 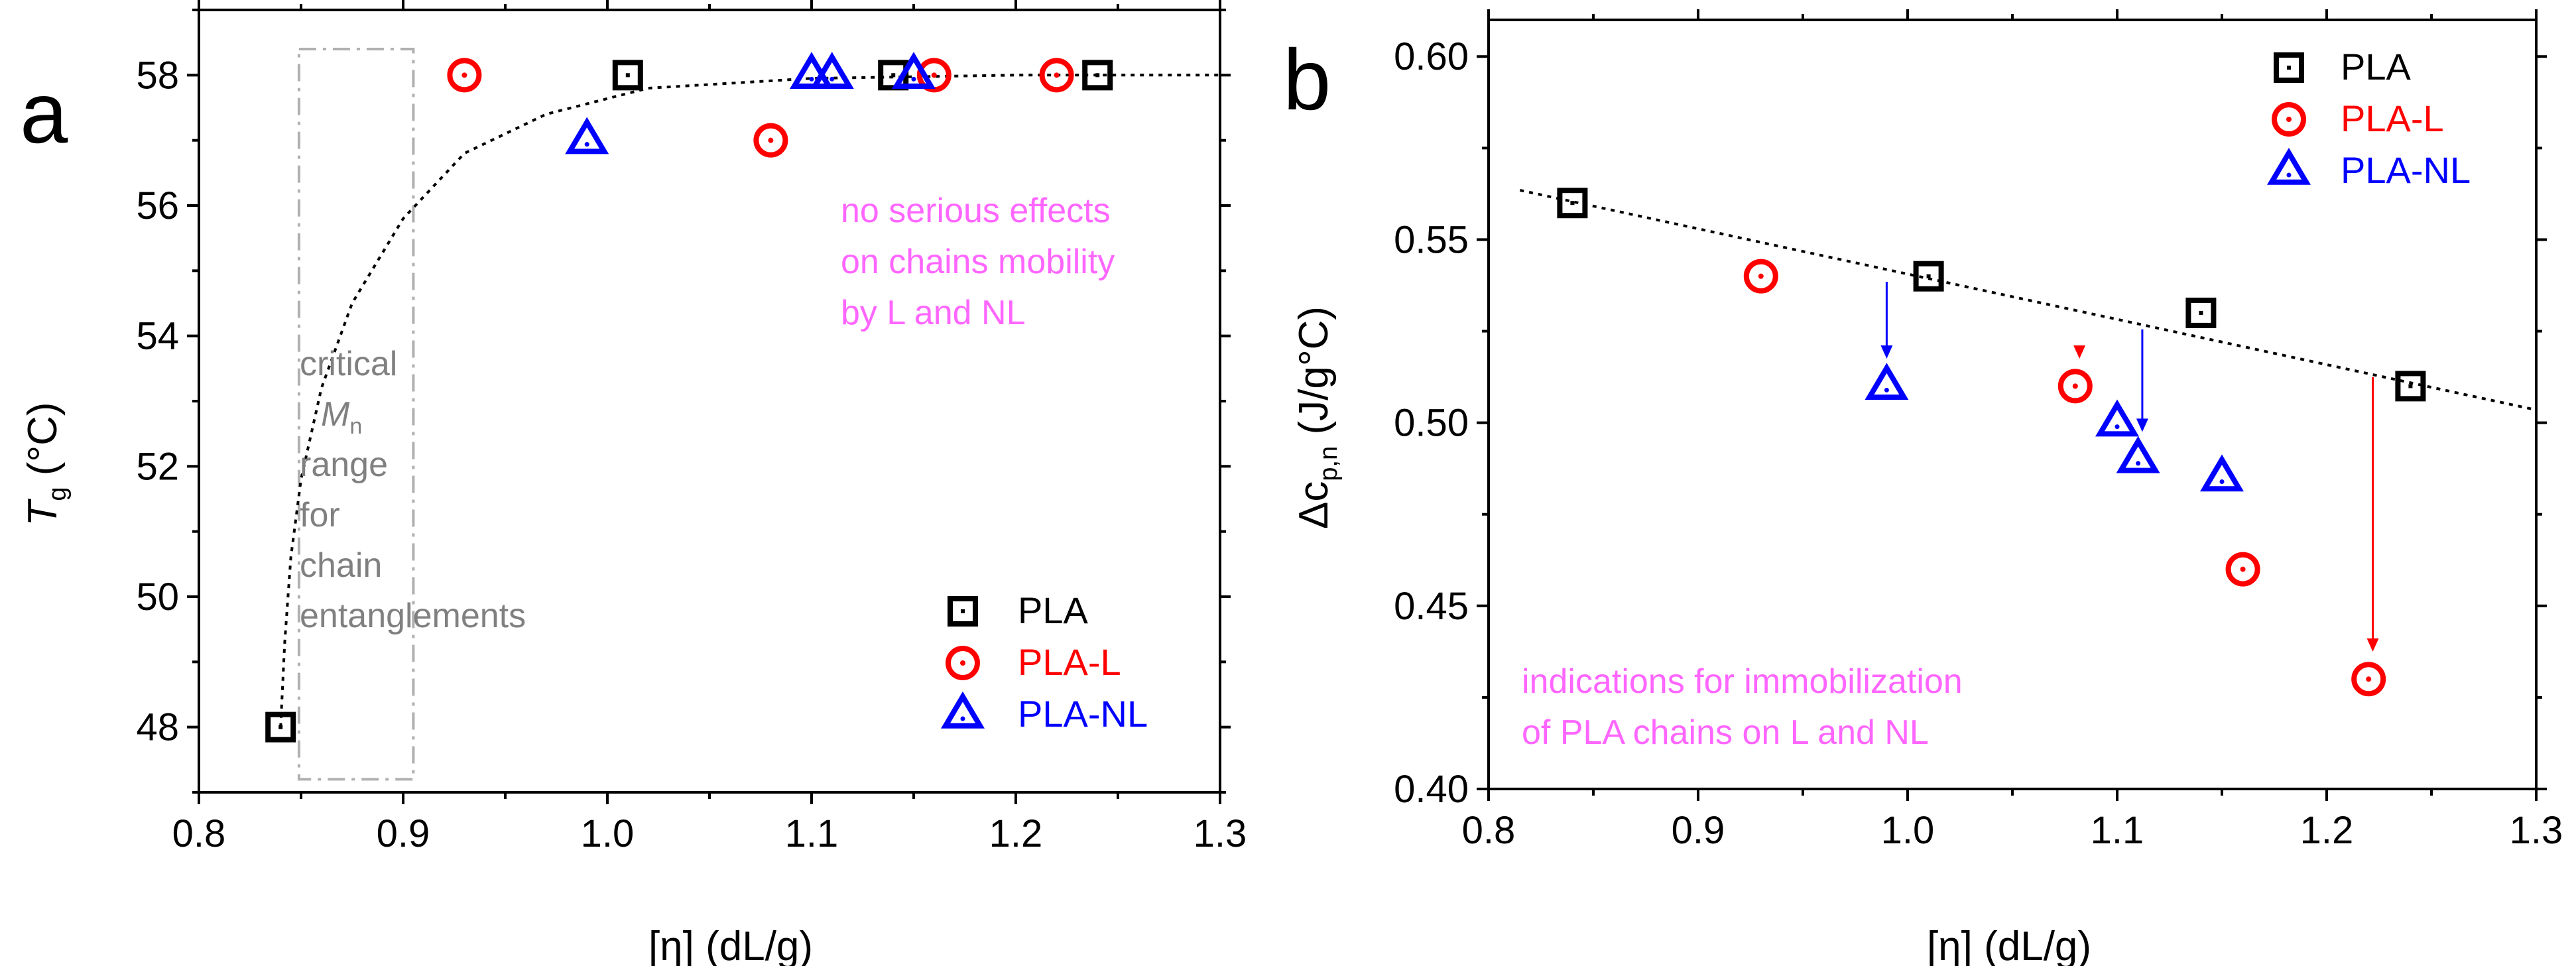 What do you see at coordinates (46, 464) in the screenshot?
I see `panel-a-y-axis-title: Tg (°C)` at bounding box center [46, 464].